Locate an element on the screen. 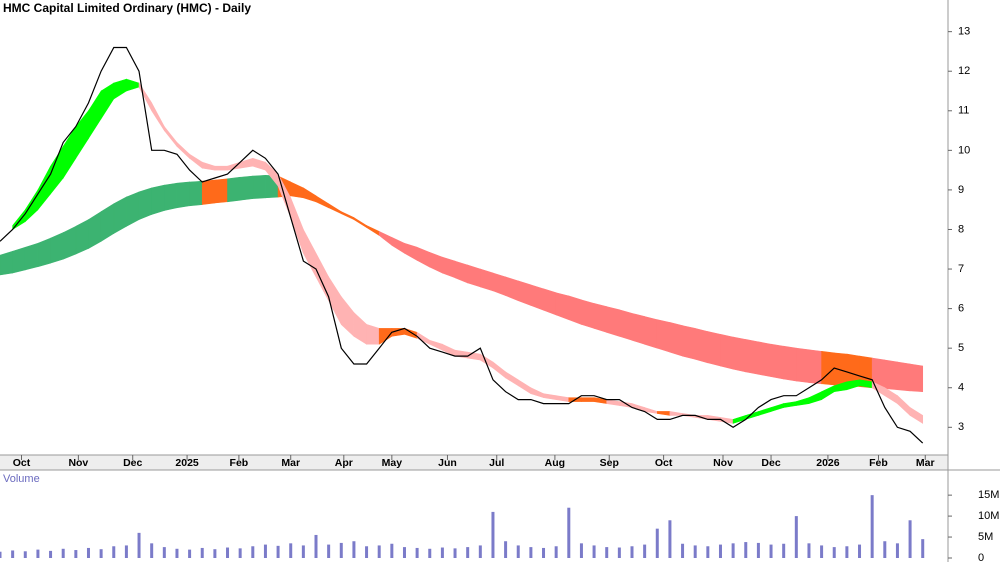 This screenshot has height=562, width=1000. volume-tick-label: 15M is located at coordinates (988, 495).